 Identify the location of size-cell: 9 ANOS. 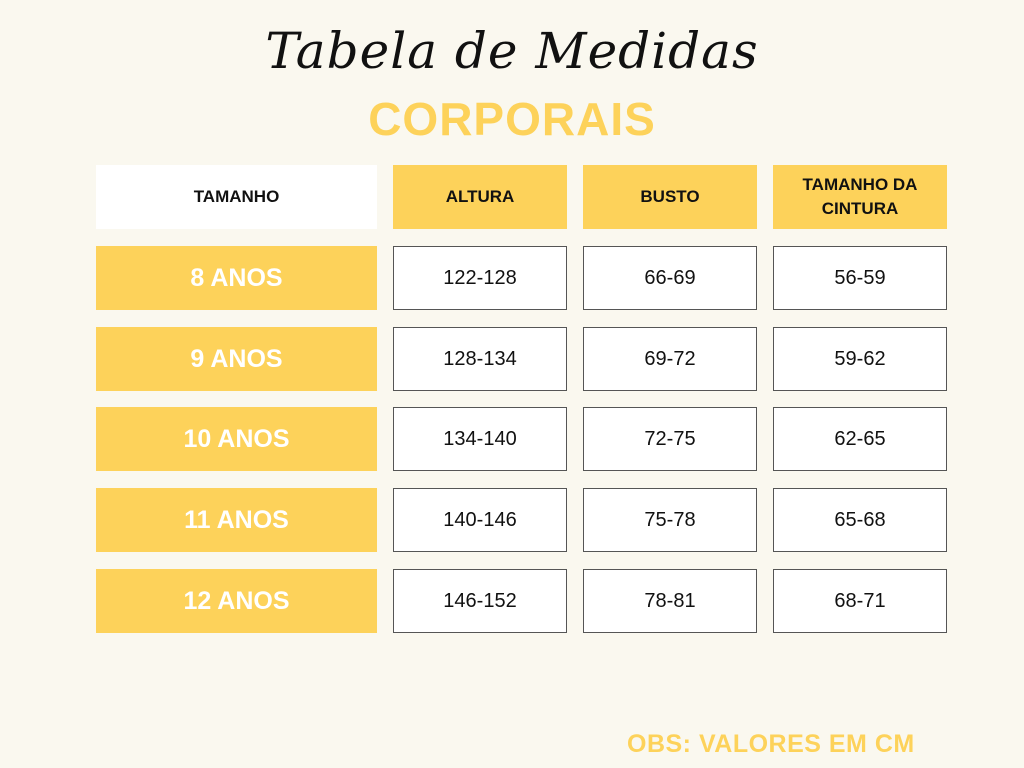
(236, 359).